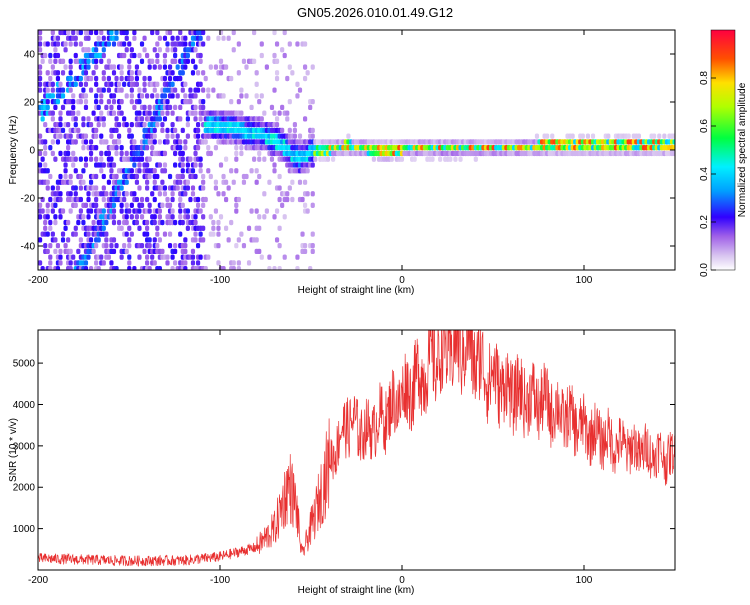 The image size is (750, 605). Describe the element at coordinates (584, 280) in the screenshot. I see `heatmap-x-tick-label: 100` at that location.